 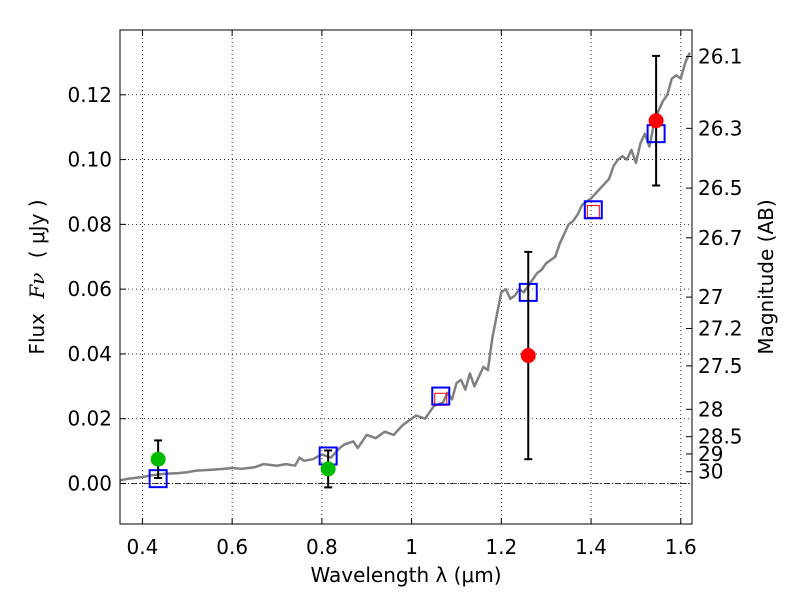 What do you see at coordinates (720, 366) in the screenshot?
I see `y2-tick-label: 27.5` at bounding box center [720, 366].